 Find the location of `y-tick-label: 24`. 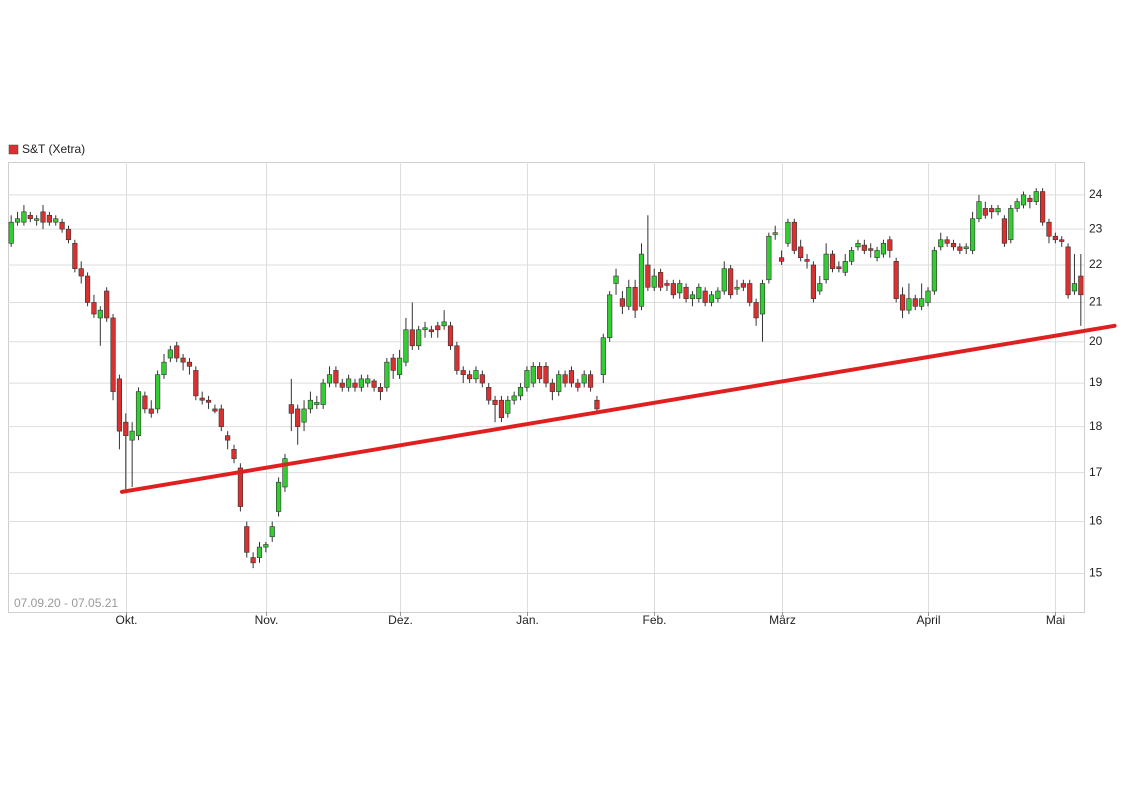

y-tick-label: 24 is located at coordinates (1096, 194).